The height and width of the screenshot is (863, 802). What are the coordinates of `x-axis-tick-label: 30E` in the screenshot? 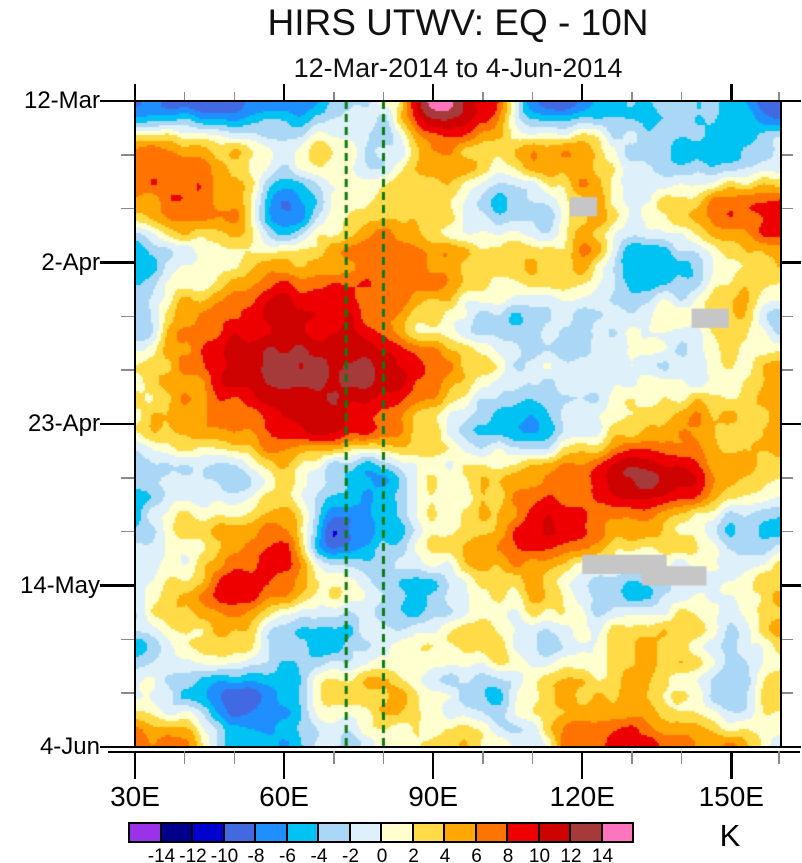 It's located at (135, 796).